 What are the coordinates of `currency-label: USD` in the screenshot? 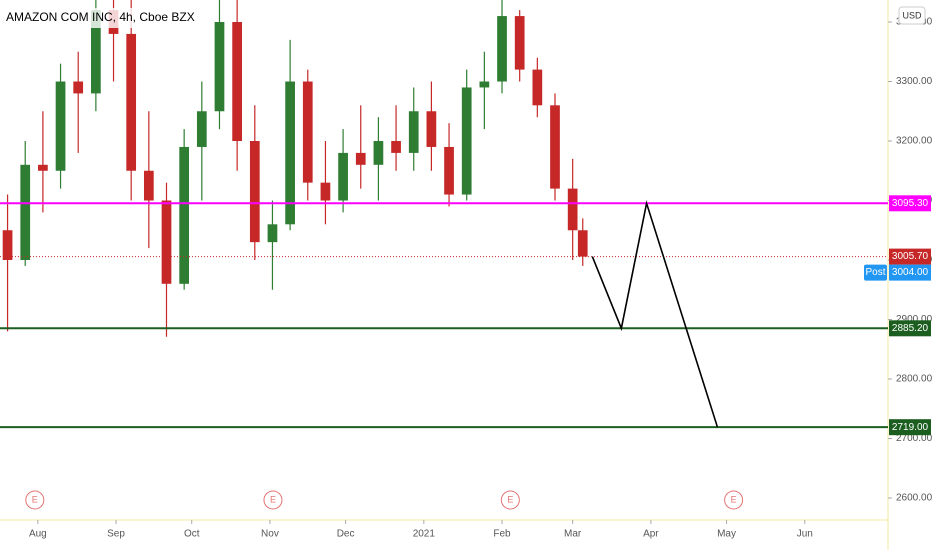 It's located at (912, 15).